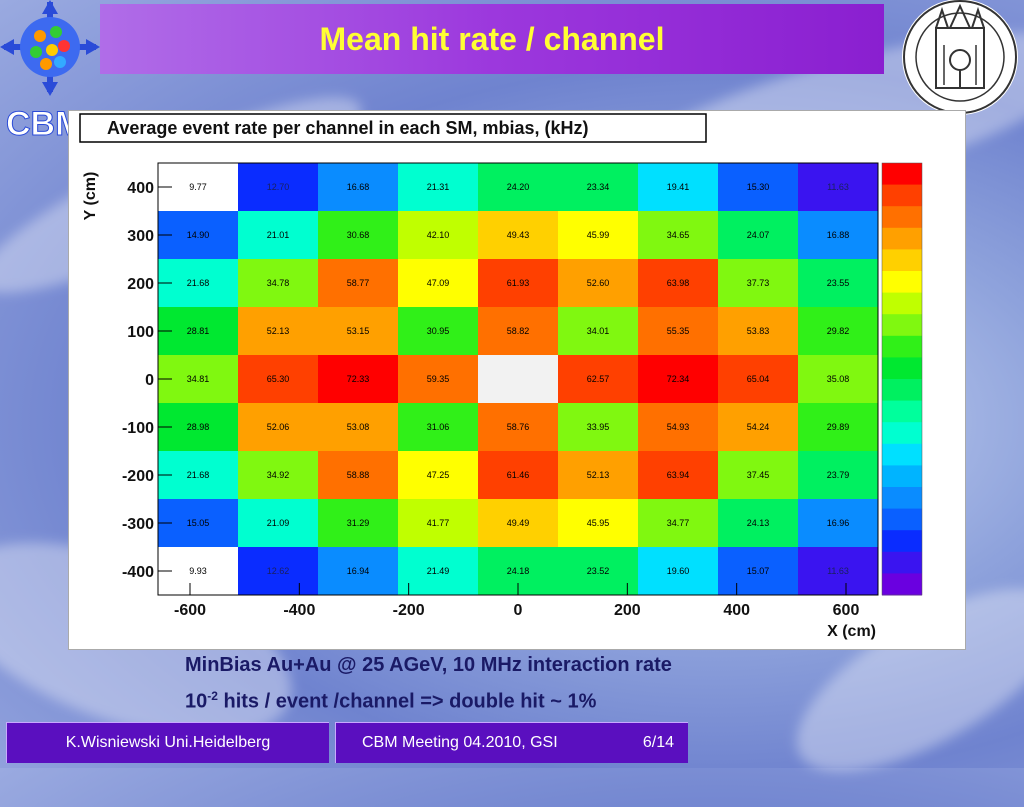 The height and width of the screenshot is (807, 1024). I want to click on slide-title: Mean hit rate / channel, so click(492, 38).